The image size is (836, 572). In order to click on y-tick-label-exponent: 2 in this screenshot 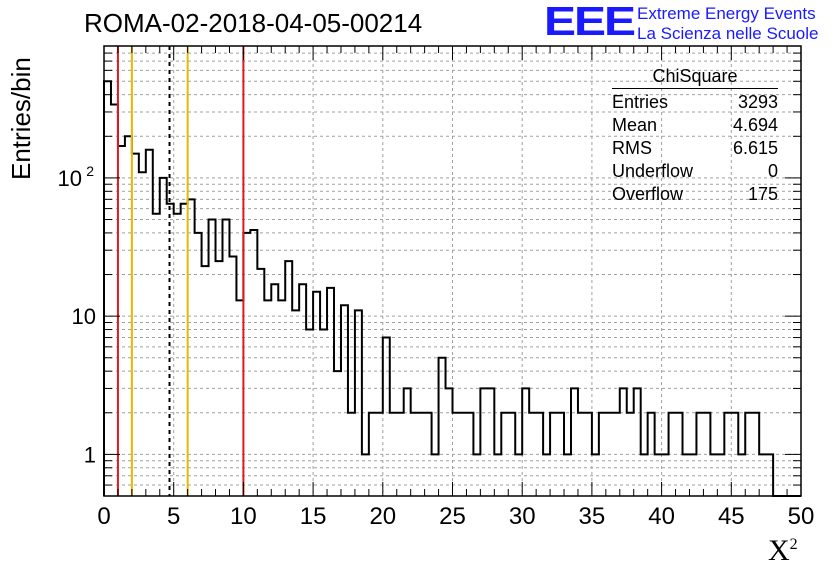, I will do `click(90, 171)`.